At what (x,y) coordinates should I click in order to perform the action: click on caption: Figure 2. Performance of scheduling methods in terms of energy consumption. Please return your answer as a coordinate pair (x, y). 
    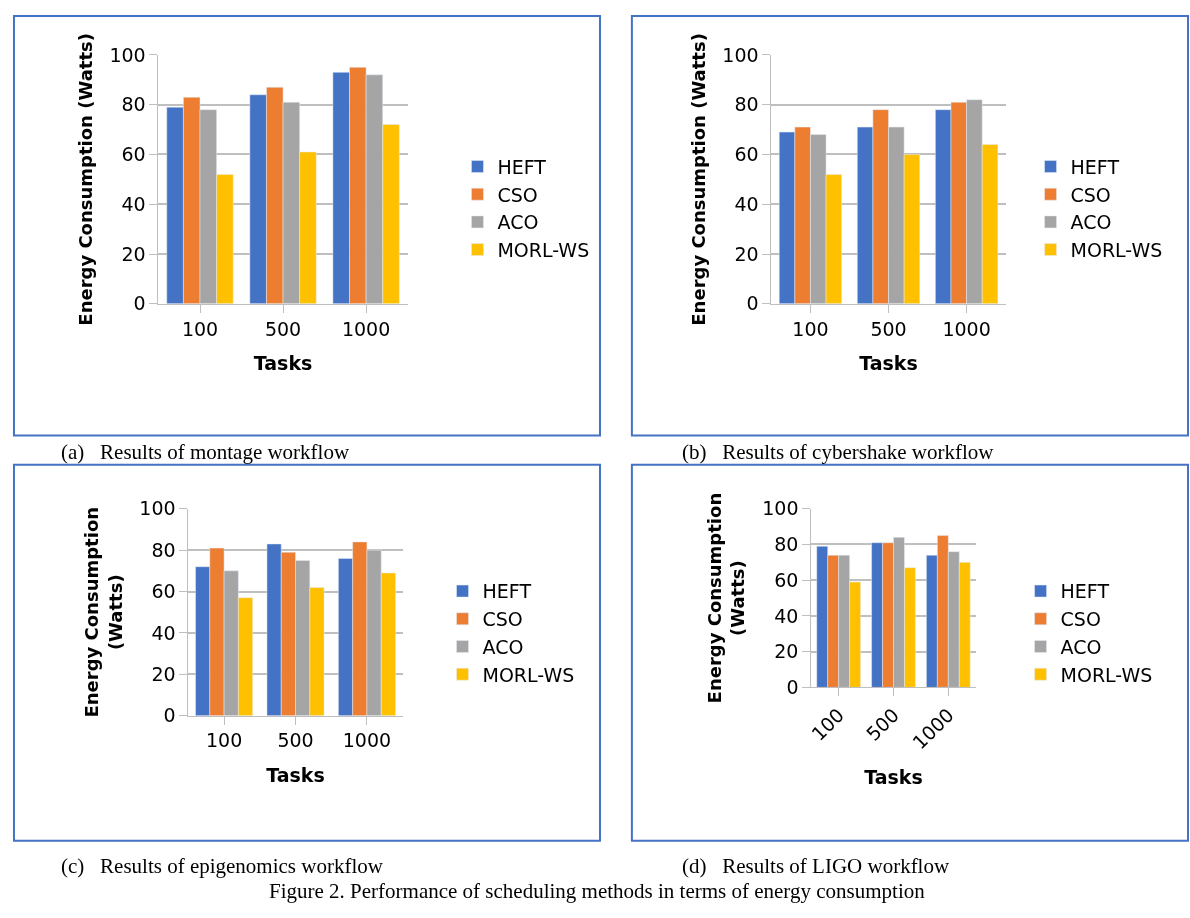
    Looking at the image, I should click on (597, 891).